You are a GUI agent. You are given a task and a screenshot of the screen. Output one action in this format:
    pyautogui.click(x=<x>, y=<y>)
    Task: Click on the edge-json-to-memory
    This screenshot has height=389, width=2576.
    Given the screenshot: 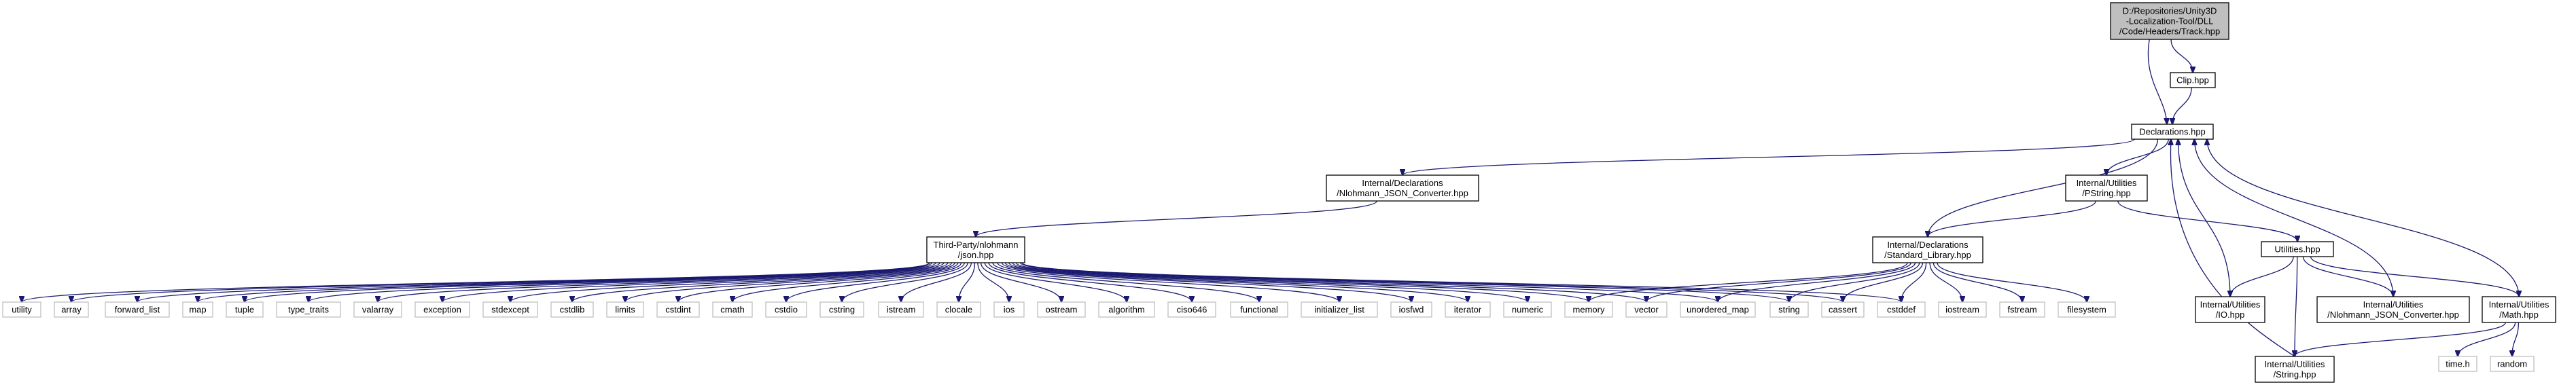 What is the action you would take?
    pyautogui.click(x=1300, y=282)
    